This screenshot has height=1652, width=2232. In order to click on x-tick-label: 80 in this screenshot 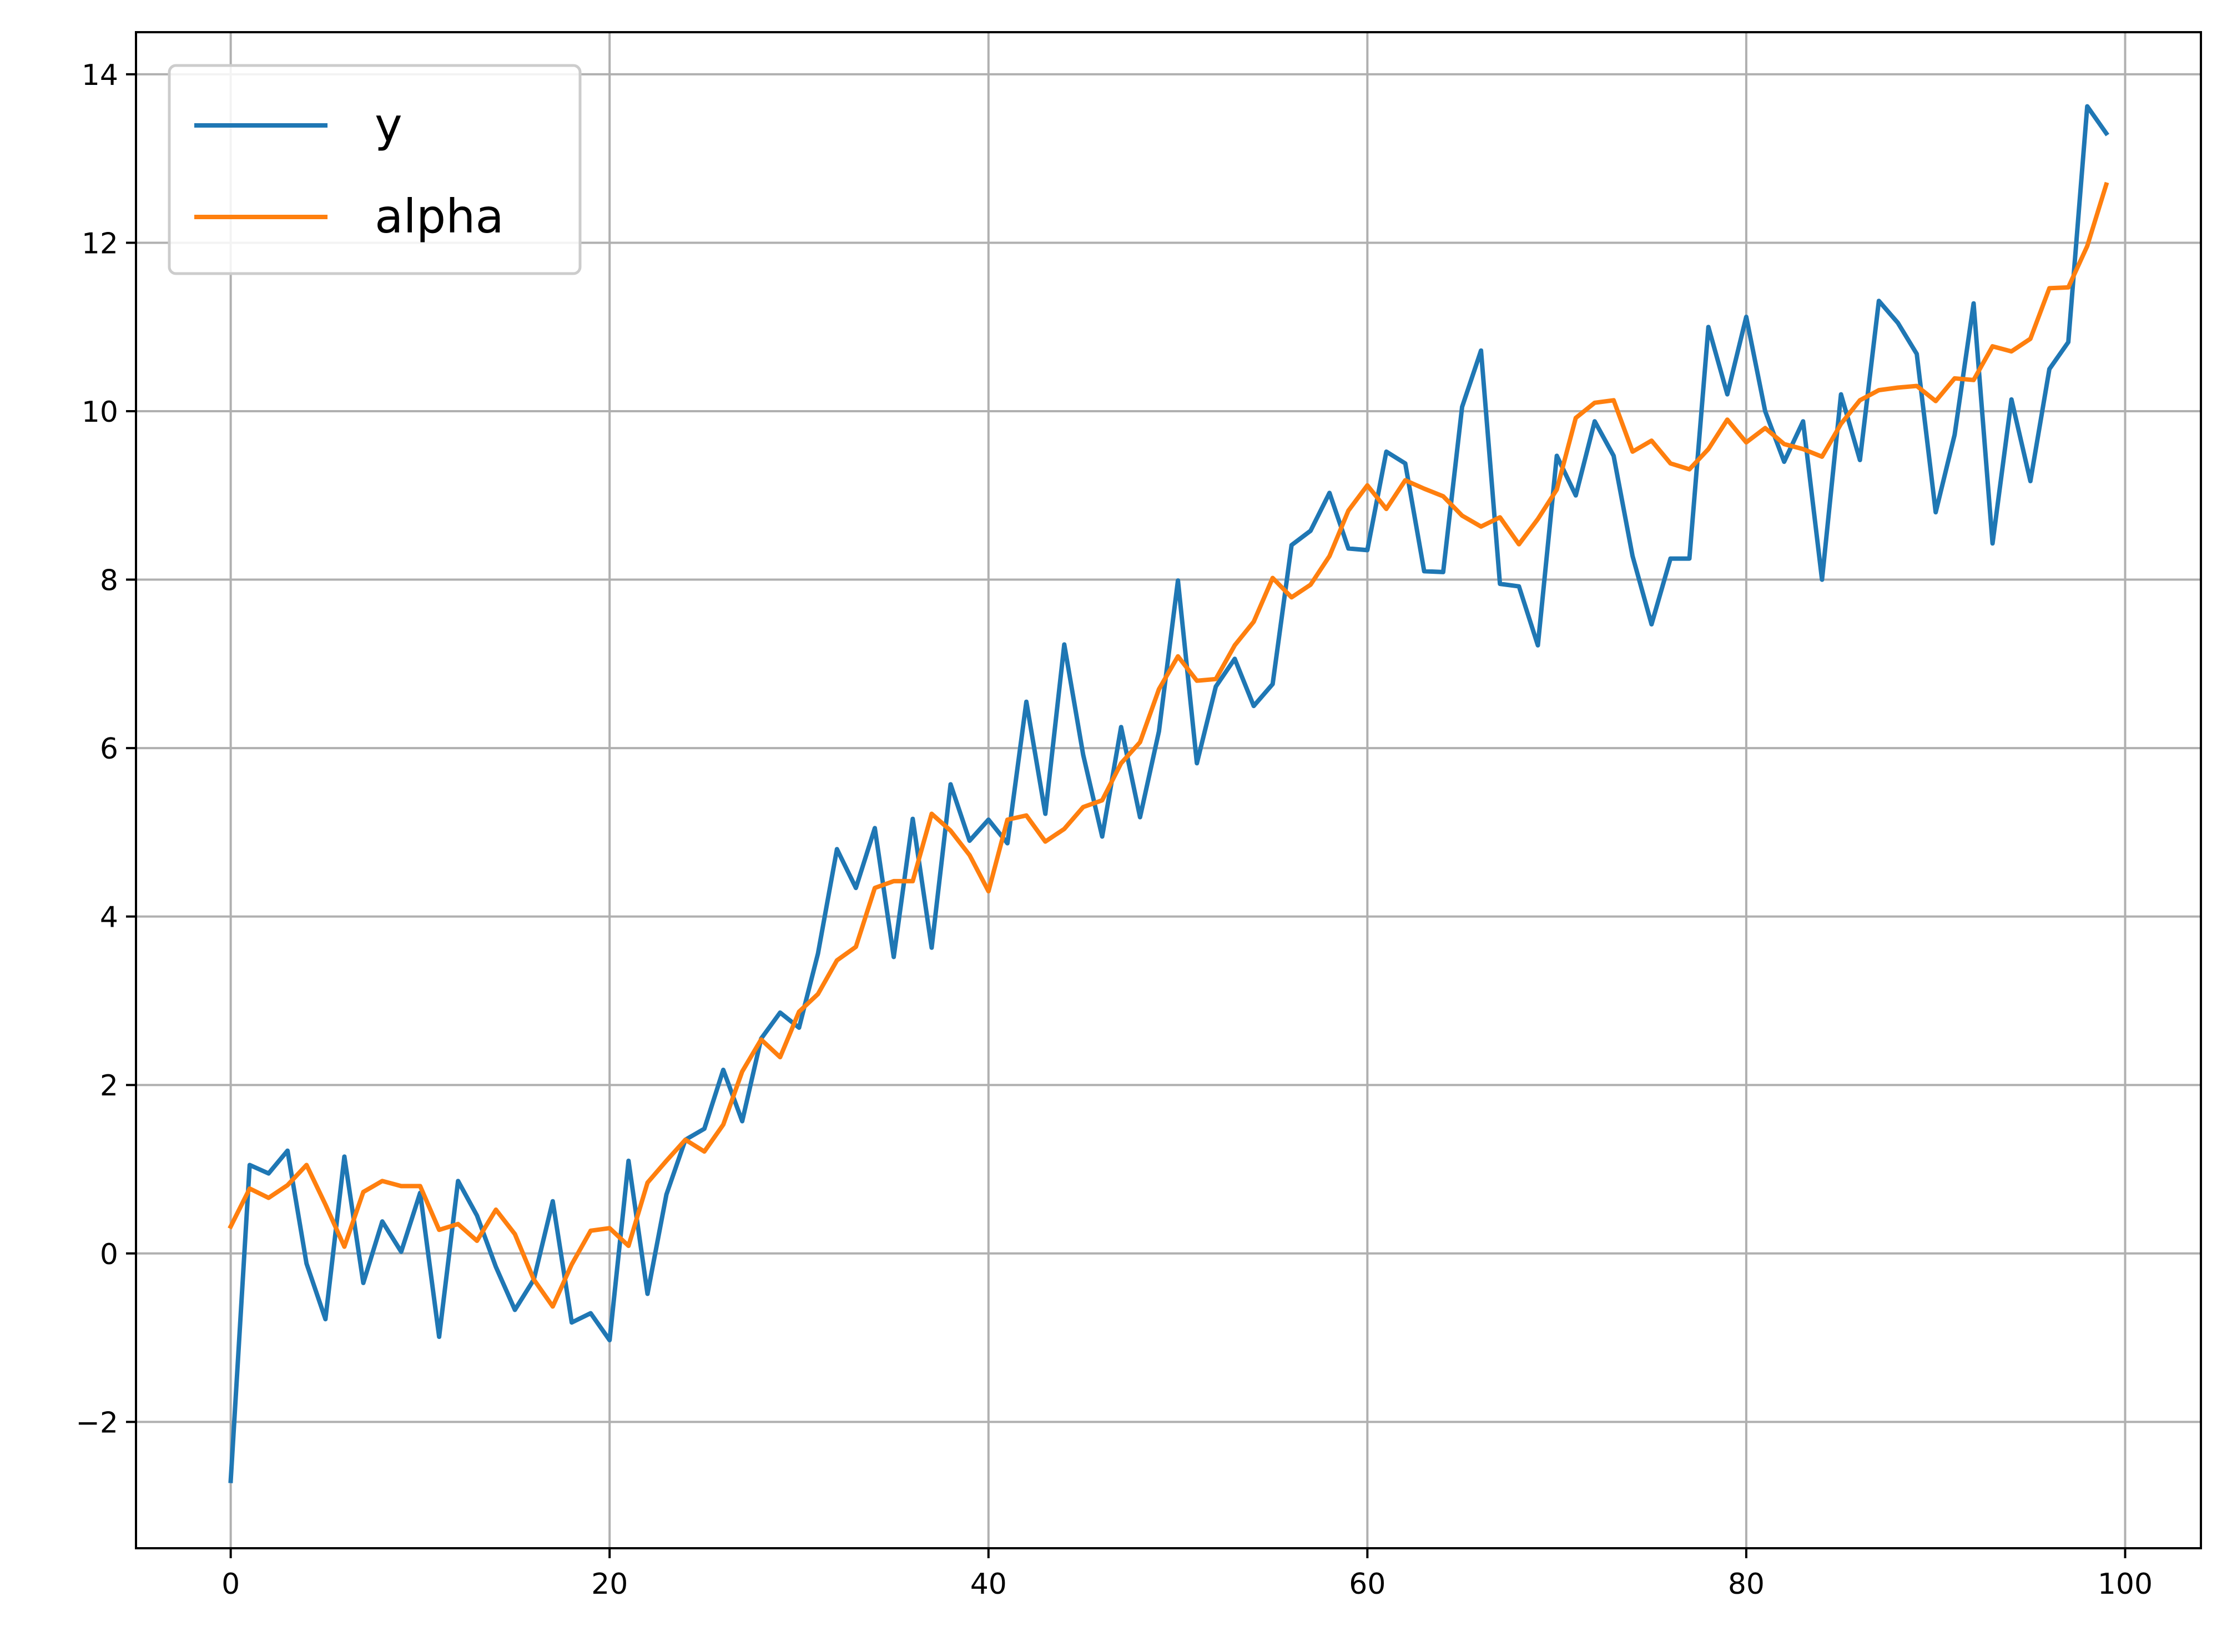, I will do `click(1746, 1585)`.